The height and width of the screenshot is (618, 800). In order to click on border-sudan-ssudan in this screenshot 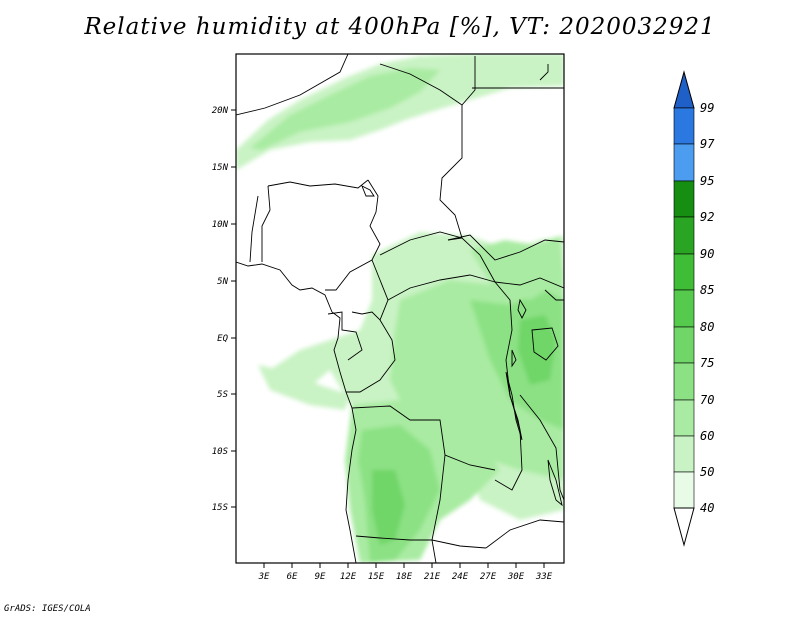, I will do `click(505, 247)`.